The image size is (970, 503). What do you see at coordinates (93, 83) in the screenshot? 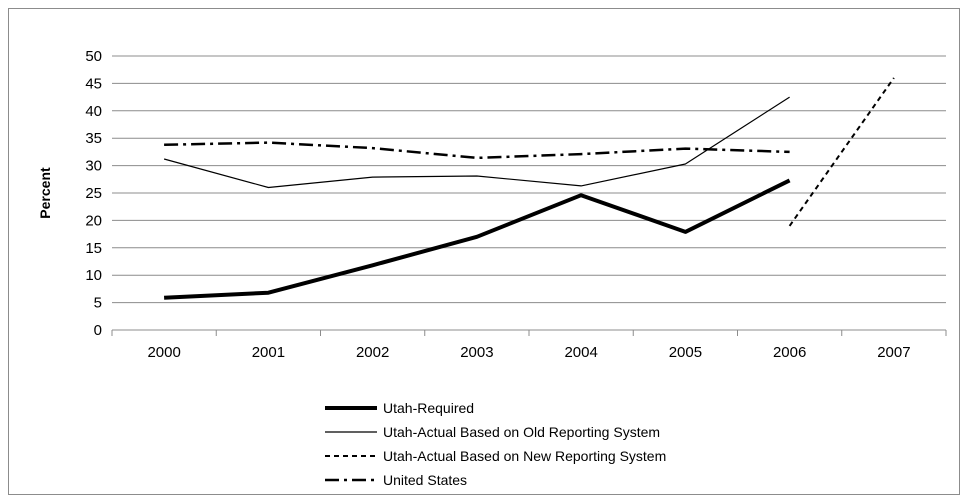
I see `y-tick-label: 45` at bounding box center [93, 83].